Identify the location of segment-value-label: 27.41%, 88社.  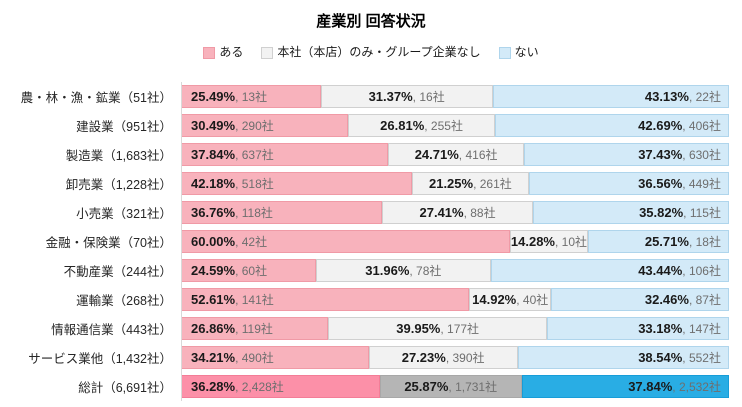
(457, 212).